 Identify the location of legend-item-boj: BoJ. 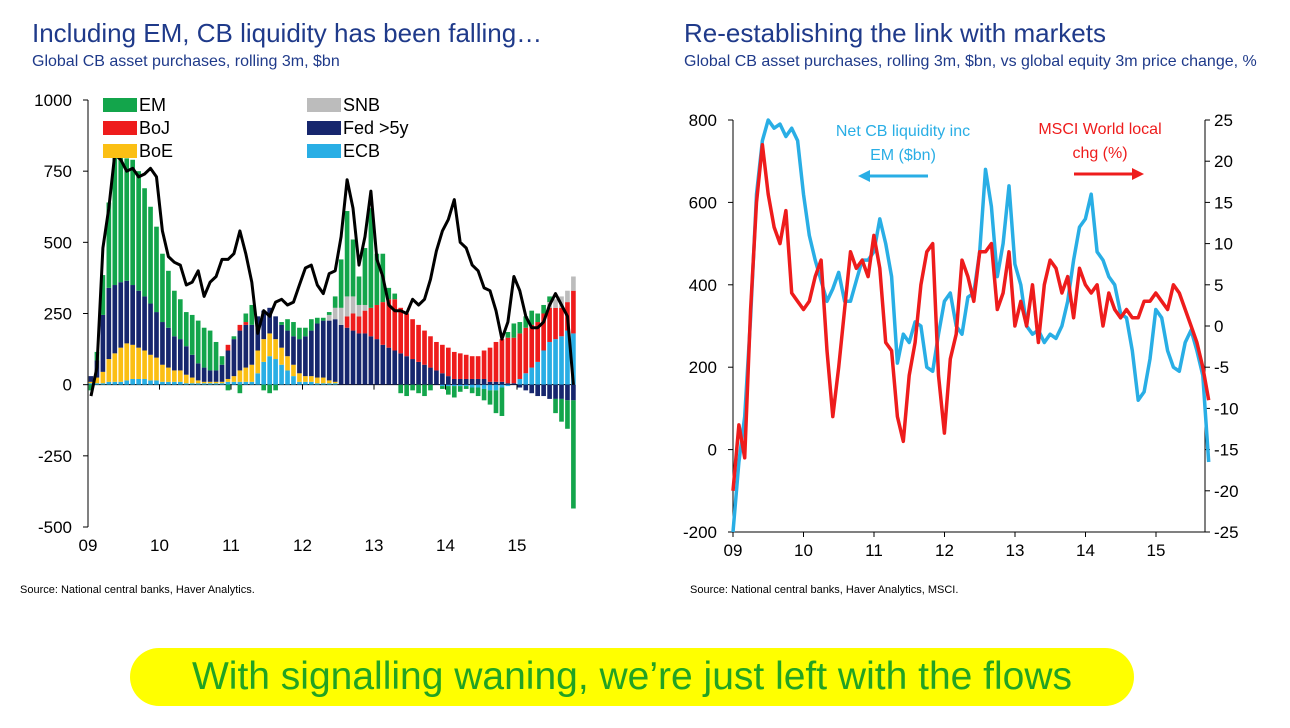
(136, 128).